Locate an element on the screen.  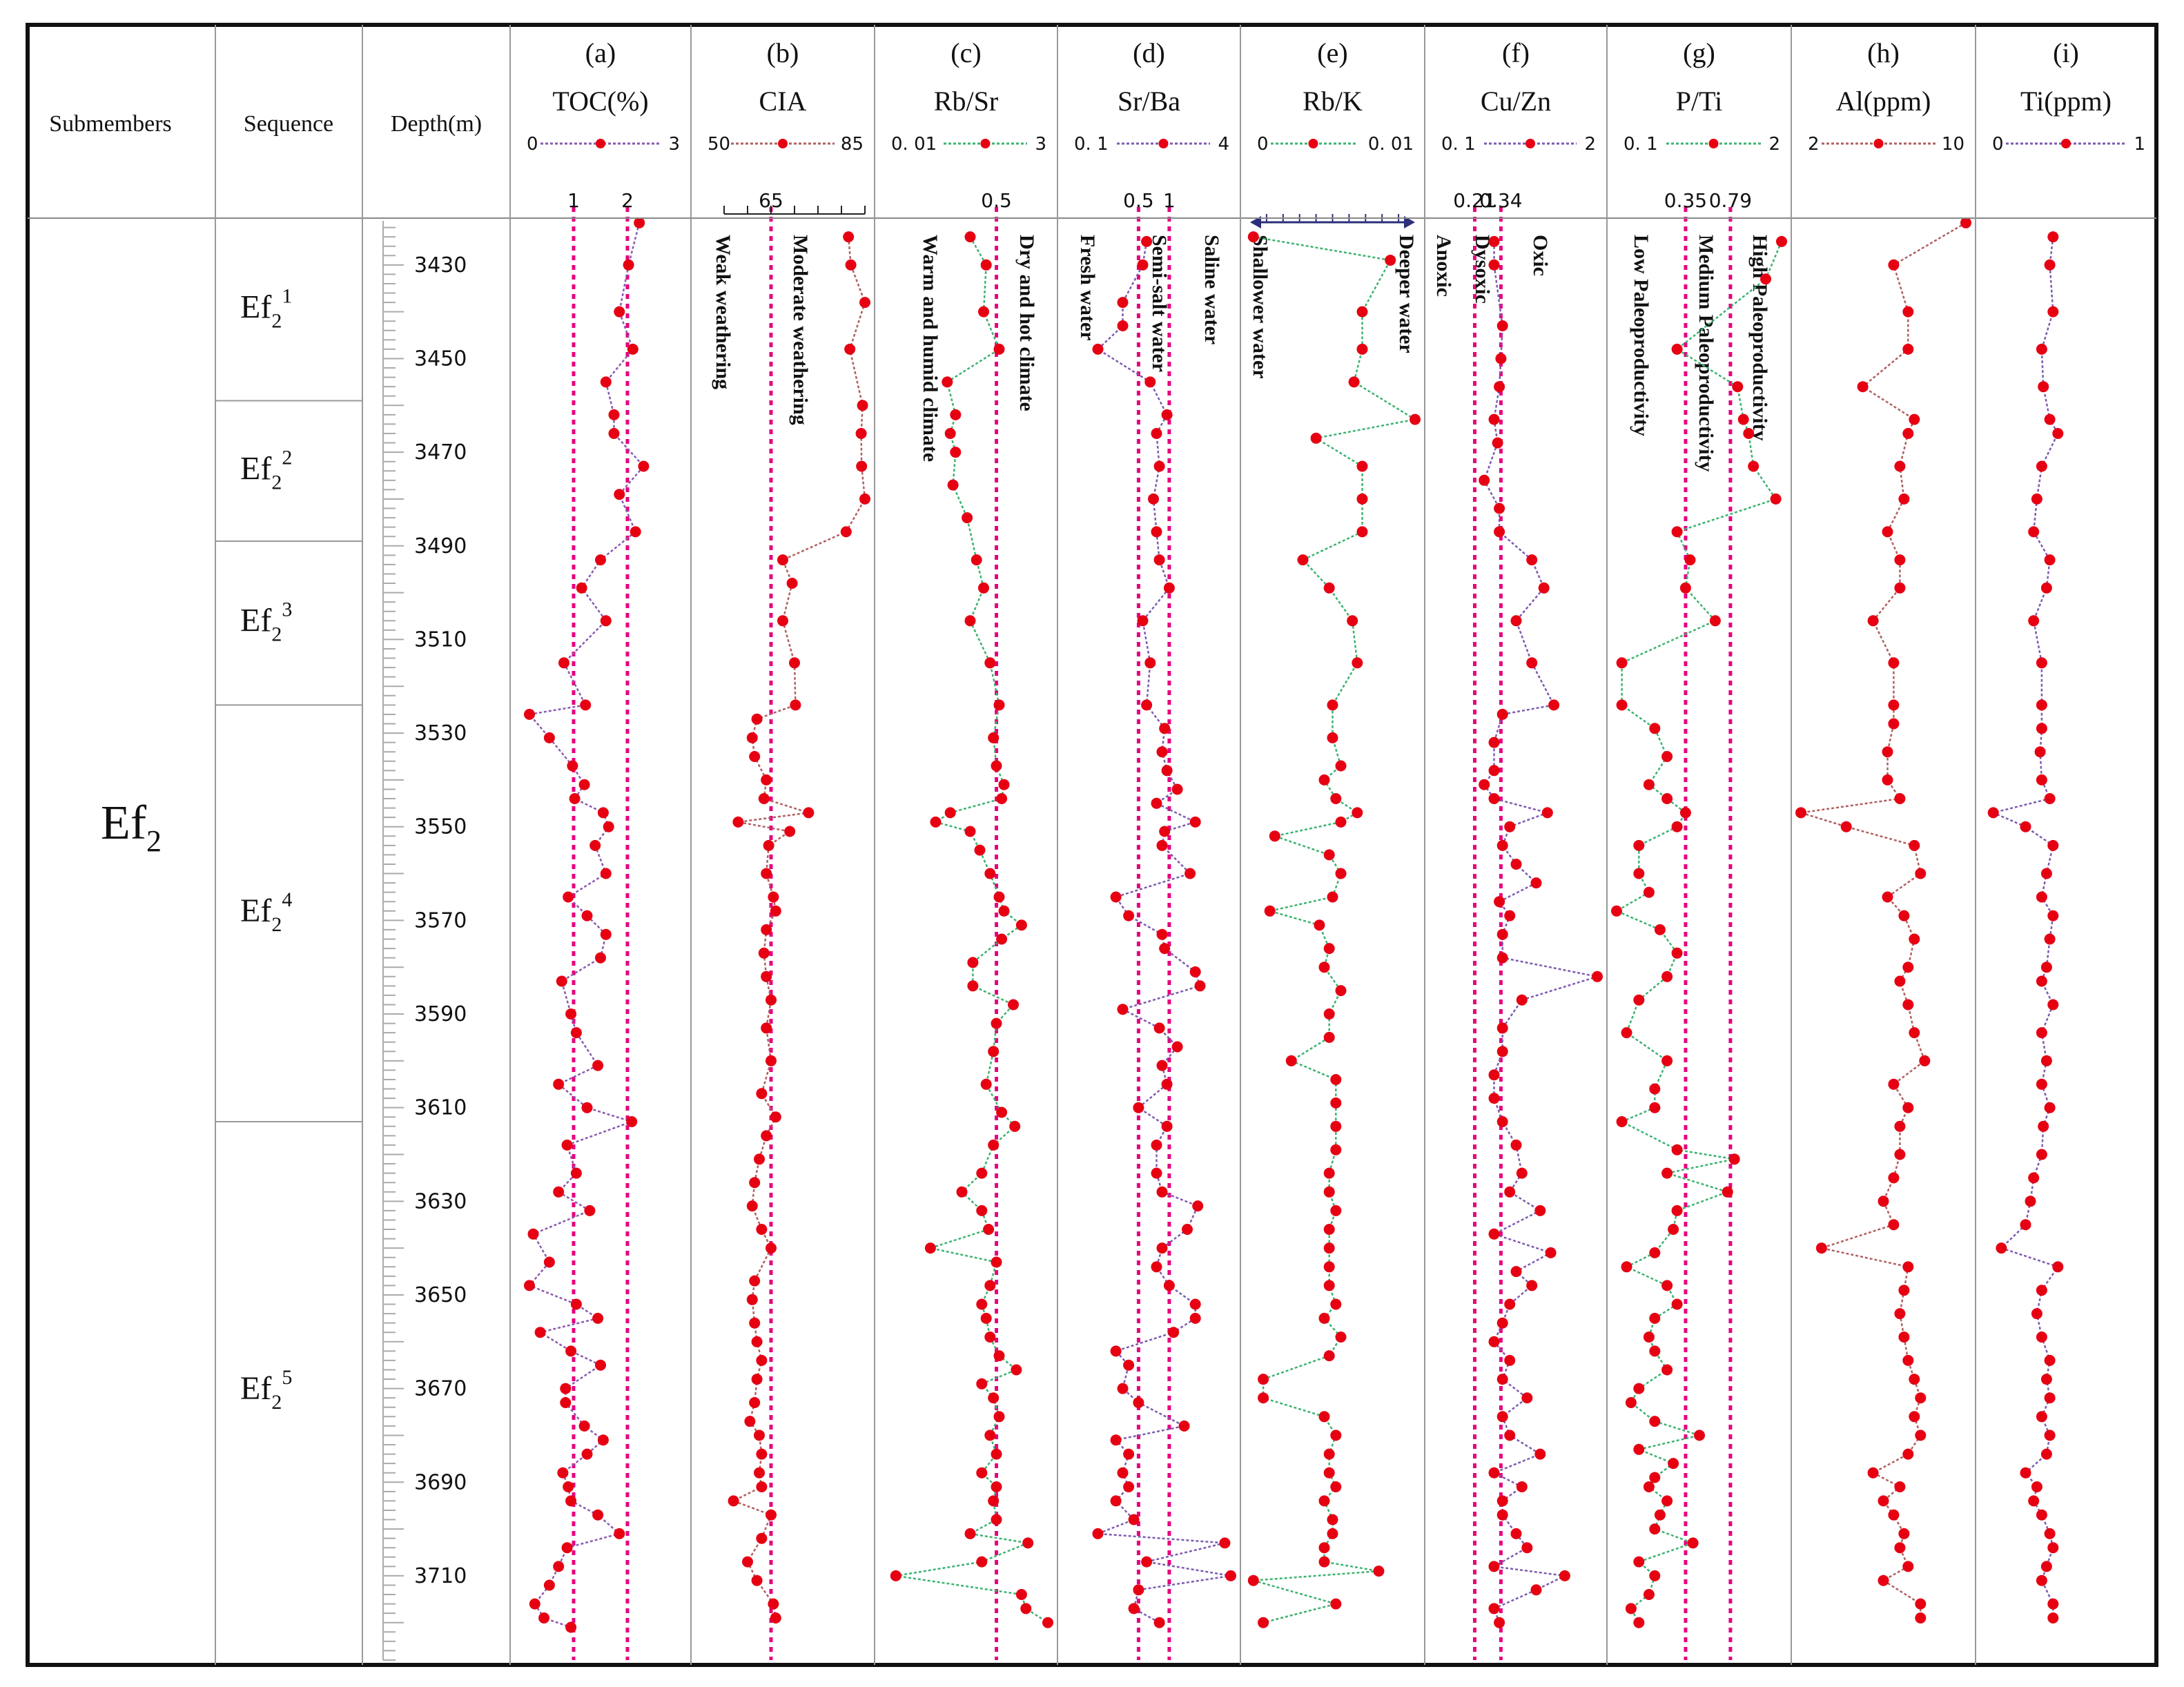
panel-label: (f) is located at coordinates (1516, 52).